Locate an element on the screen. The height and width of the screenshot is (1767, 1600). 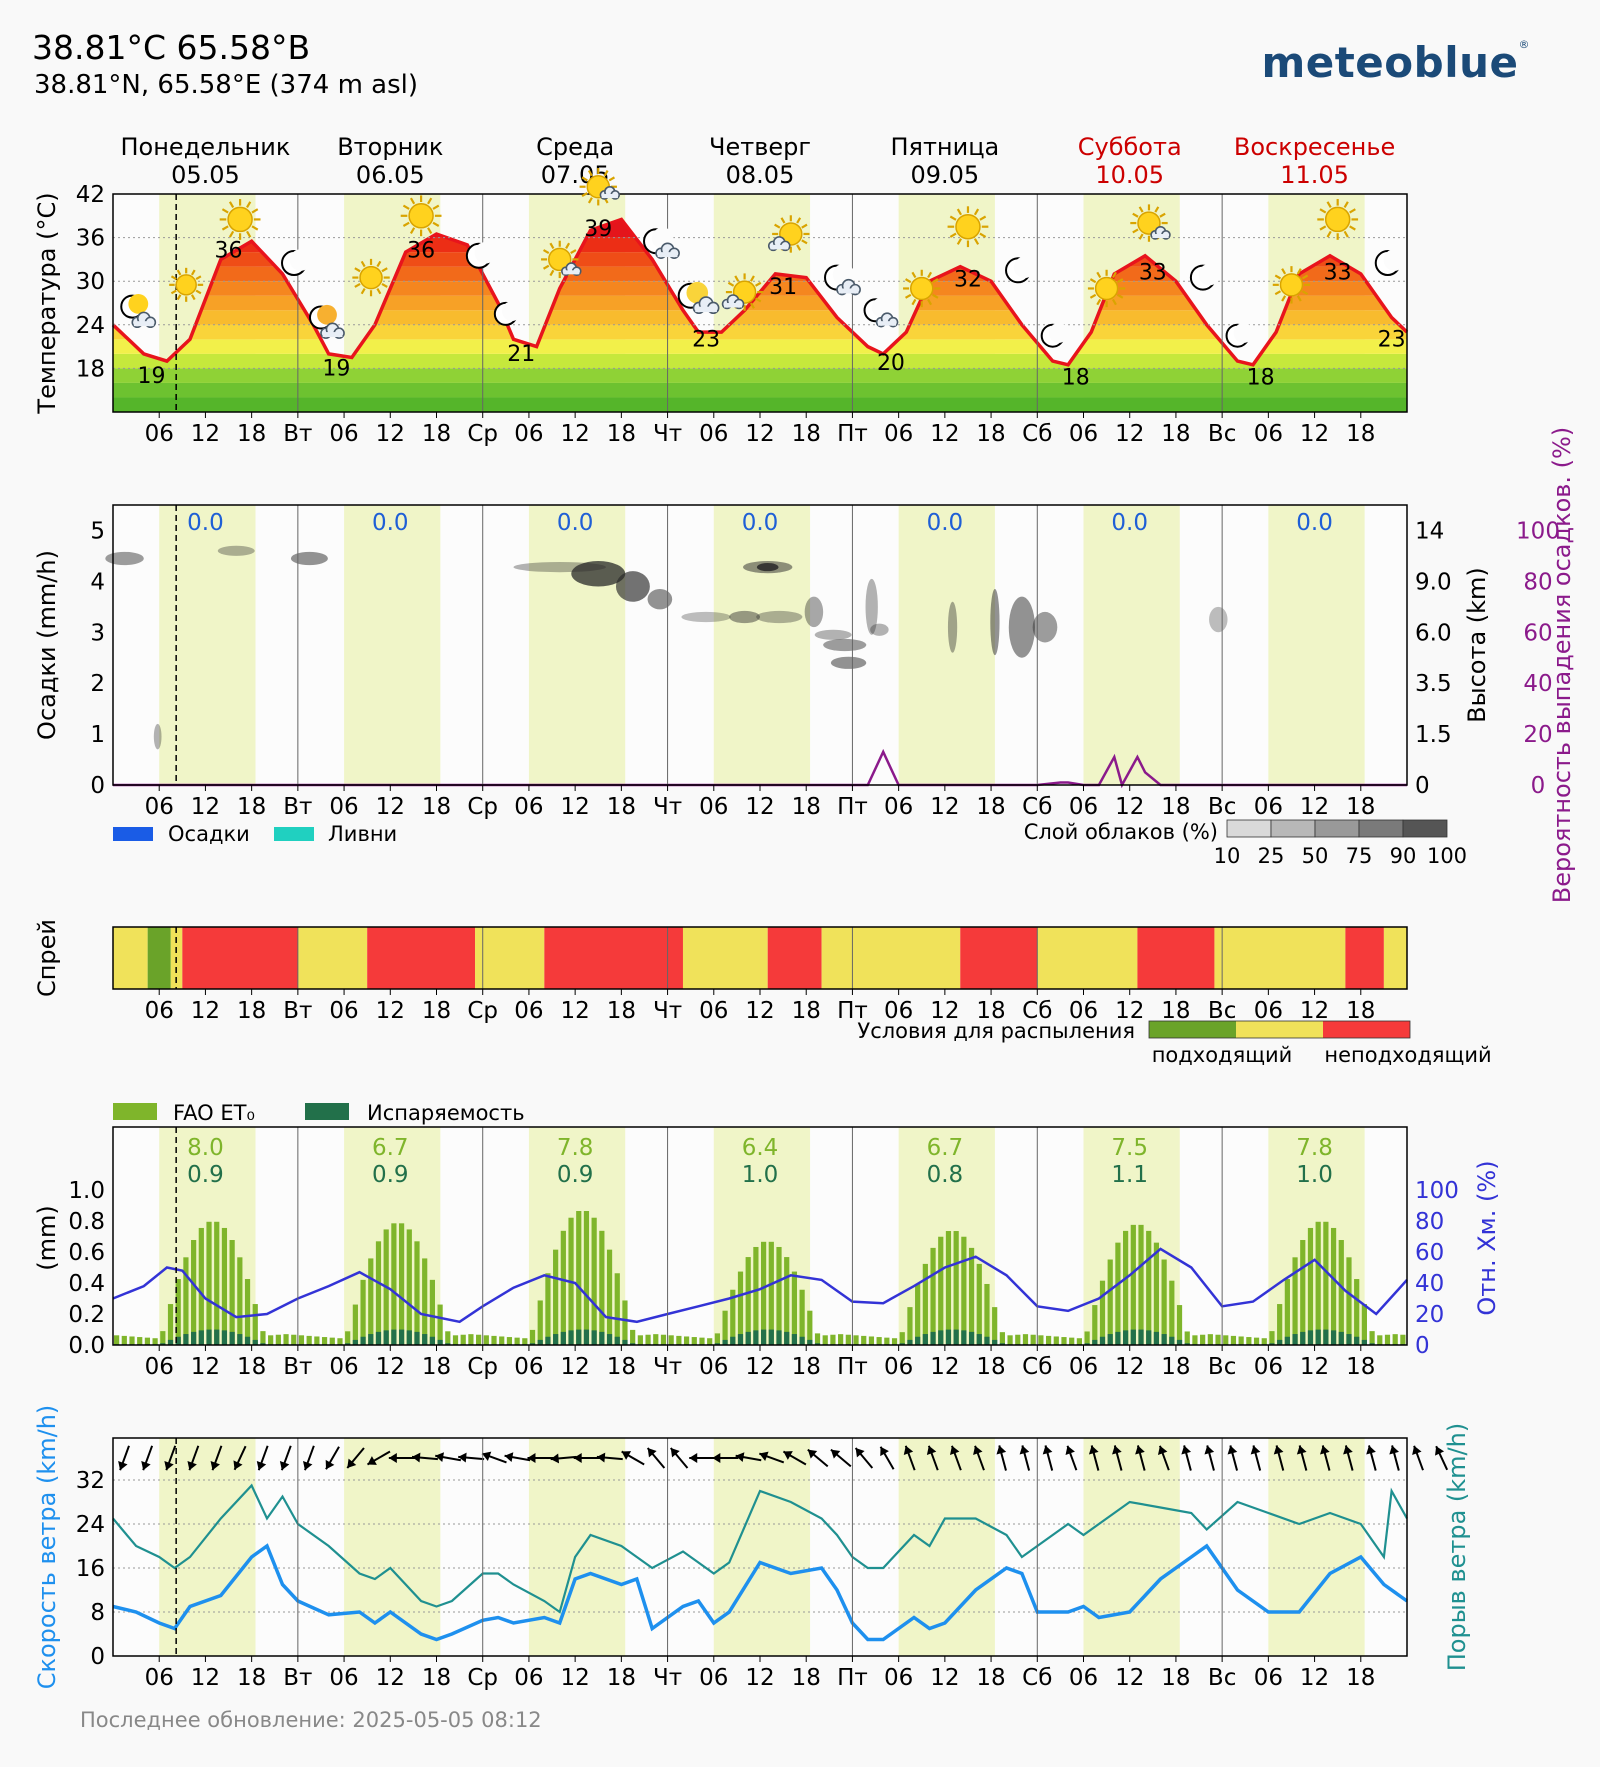
spray-legend-bad is located at coordinates (1366, 1029).